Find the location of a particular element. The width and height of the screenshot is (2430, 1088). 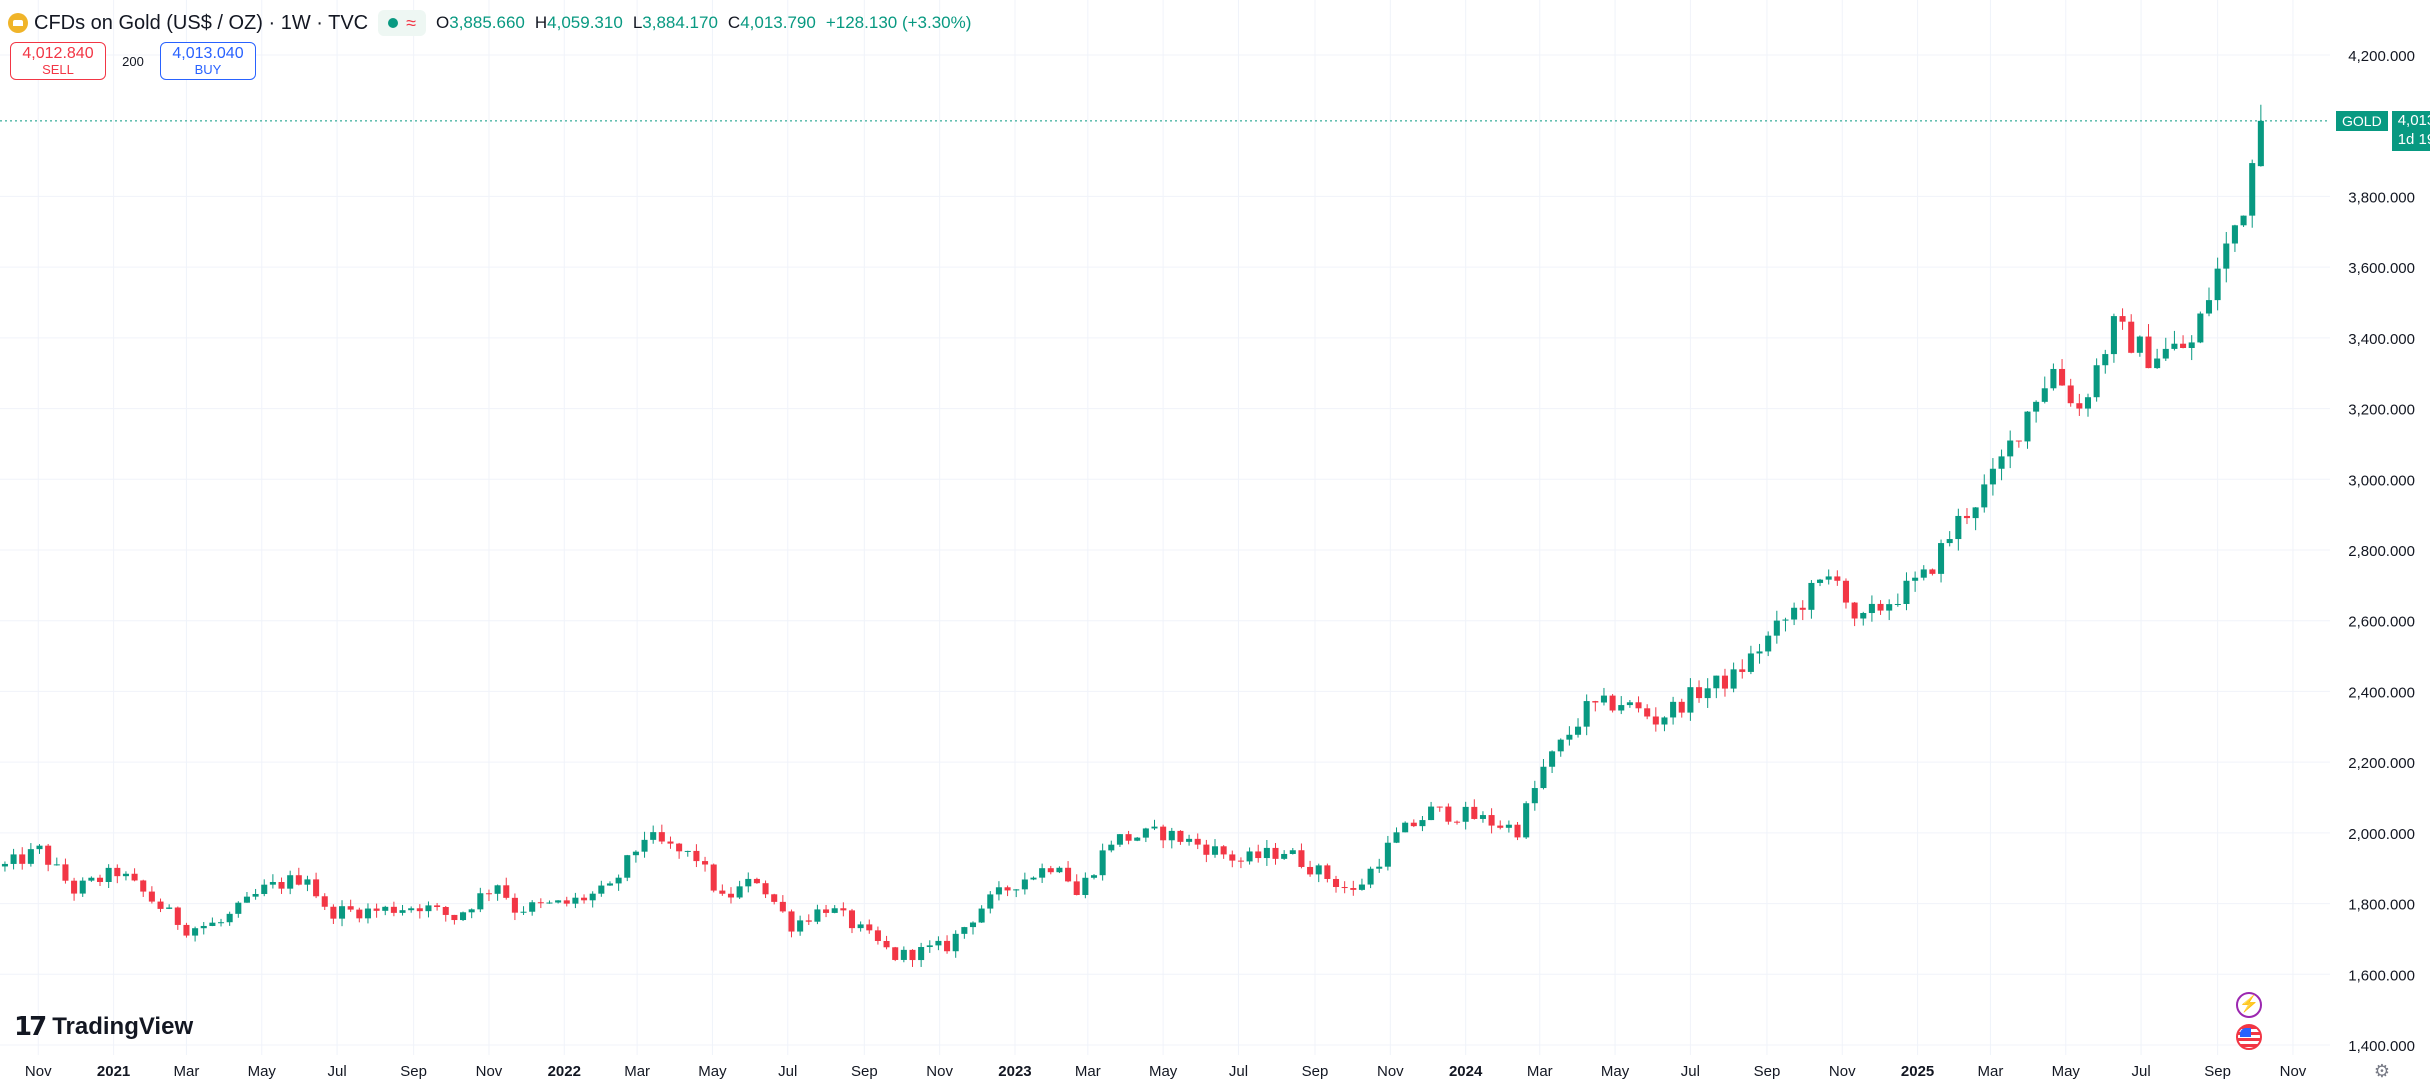

settings-icon: ⚙ is located at coordinates (2382, 1071).